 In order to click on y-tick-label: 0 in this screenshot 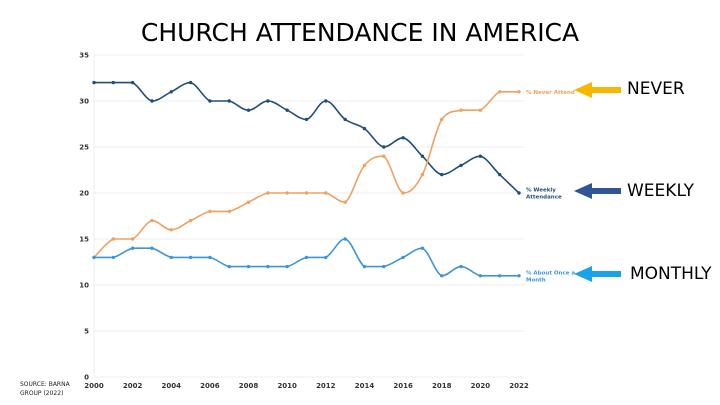, I will do `click(86, 378)`.